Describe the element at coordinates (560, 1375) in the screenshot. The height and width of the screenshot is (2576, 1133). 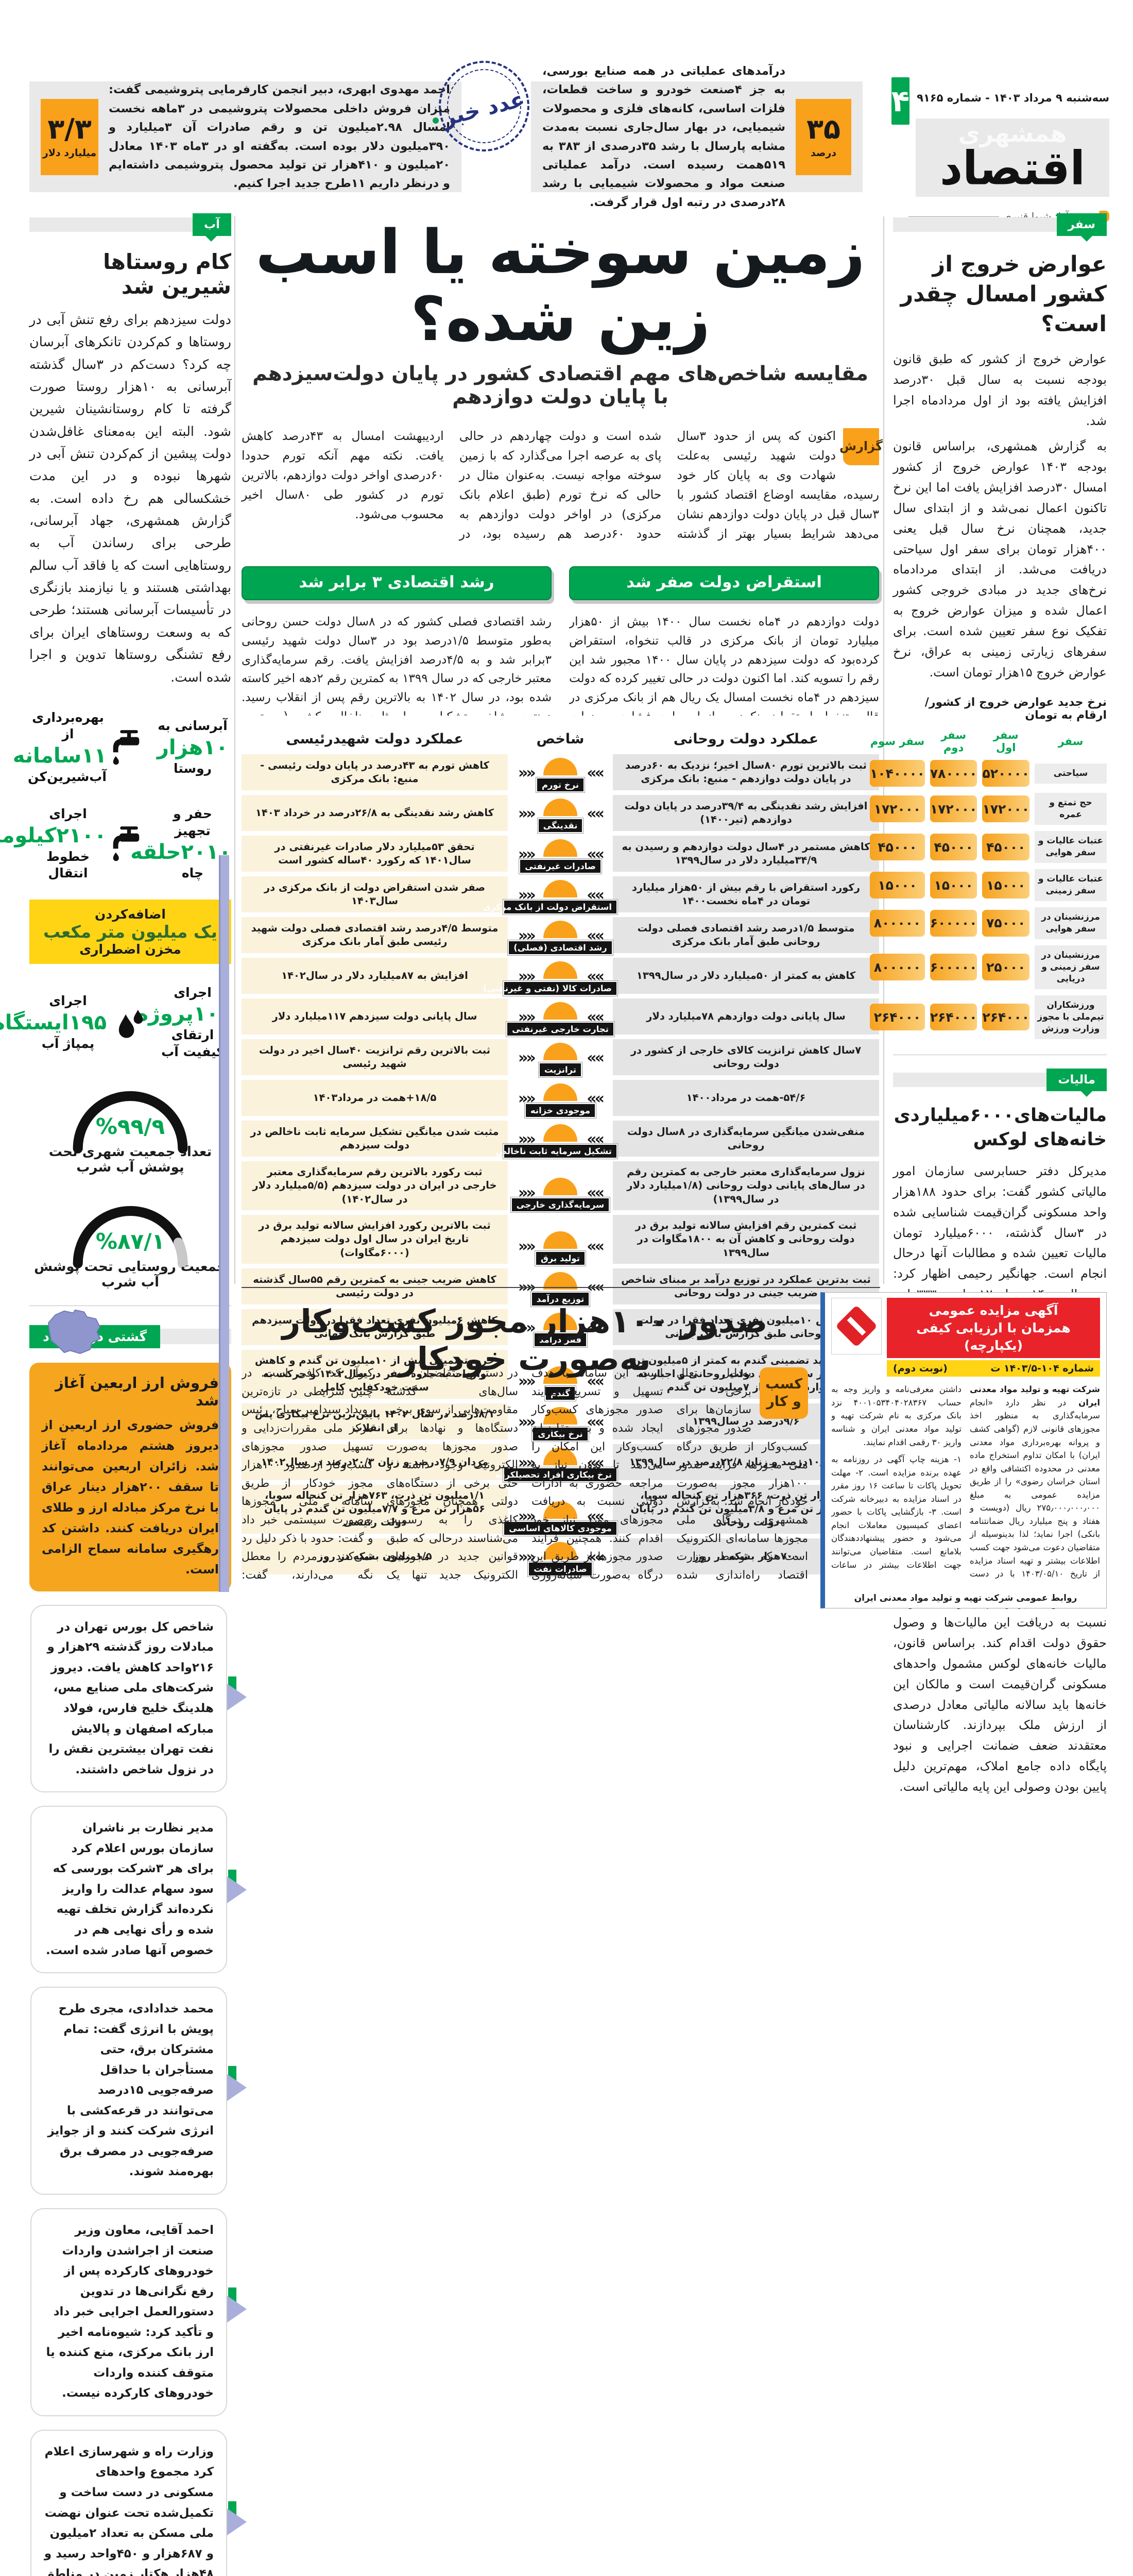
I see `indicator-chip: «« گندم »»` at that location.